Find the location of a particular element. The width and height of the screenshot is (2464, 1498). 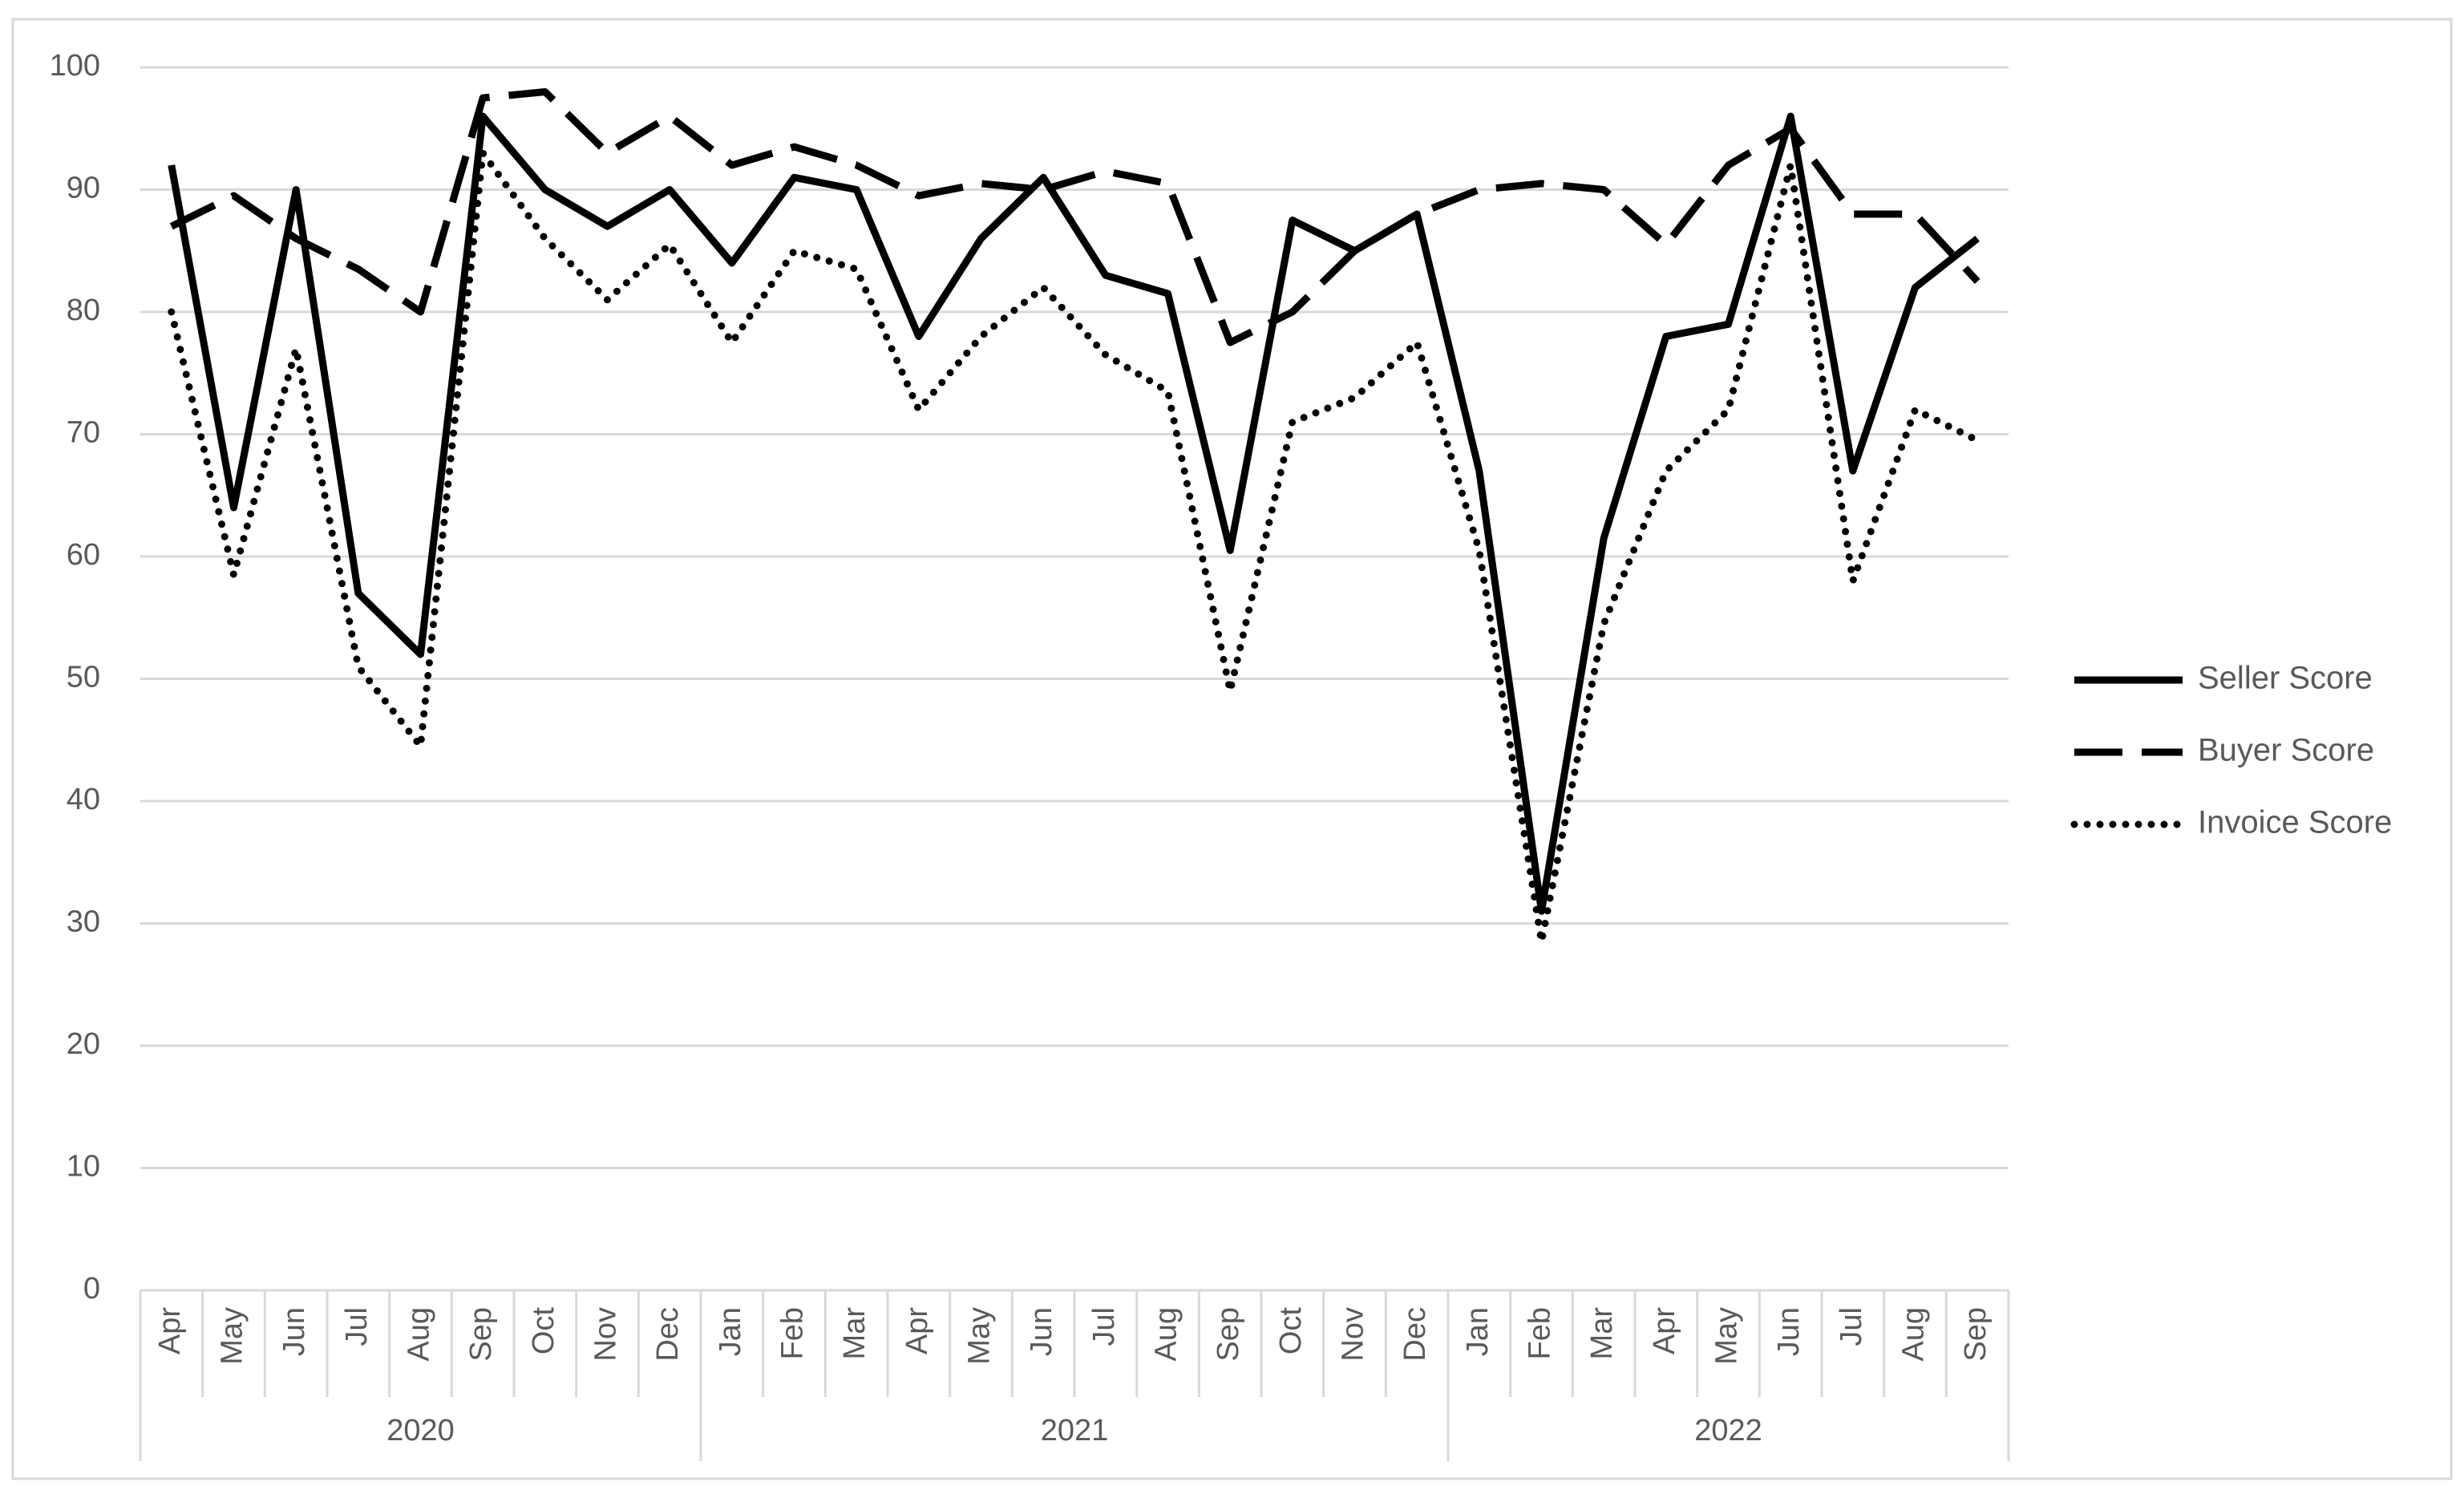

legend-label-invoice-score: Invoice Score is located at coordinates (2295, 823).